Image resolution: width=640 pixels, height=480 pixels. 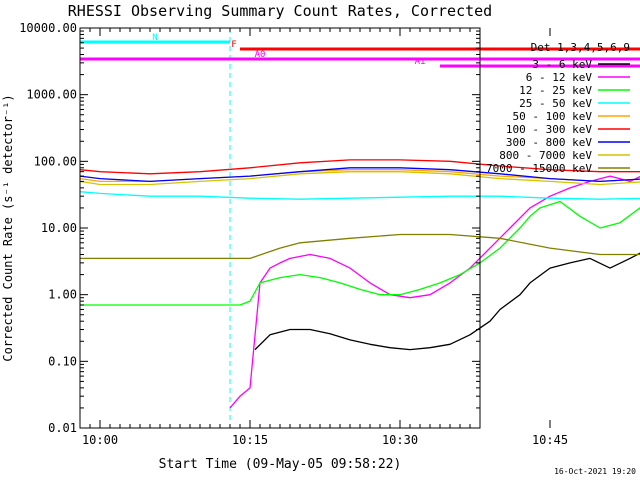 What do you see at coordinates (562, 64) in the screenshot?
I see `legend-label: 3 - 6 keV` at bounding box center [562, 64].